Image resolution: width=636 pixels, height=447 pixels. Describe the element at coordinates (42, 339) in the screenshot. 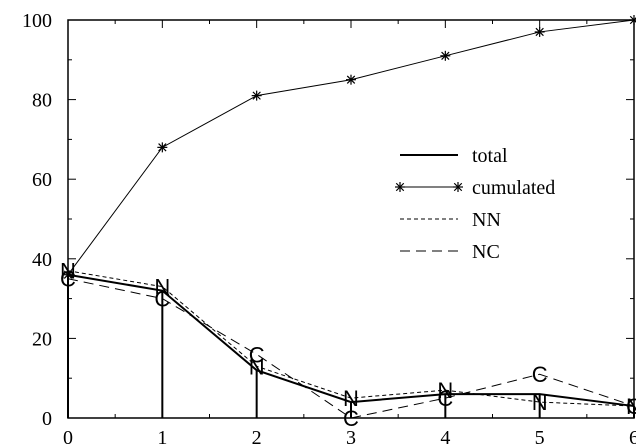

I see `y-tick-label: 20` at that location.